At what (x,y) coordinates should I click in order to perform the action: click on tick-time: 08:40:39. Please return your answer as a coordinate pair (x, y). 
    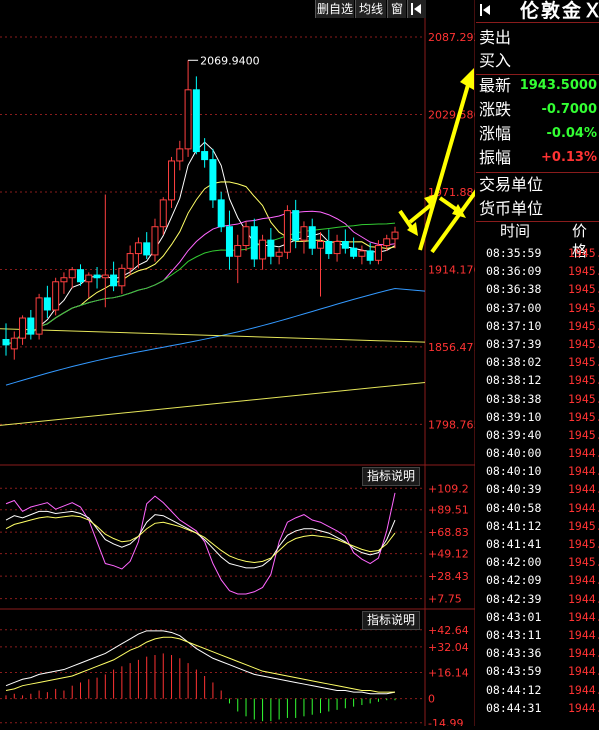
    Looking at the image, I should click on (514, 489).